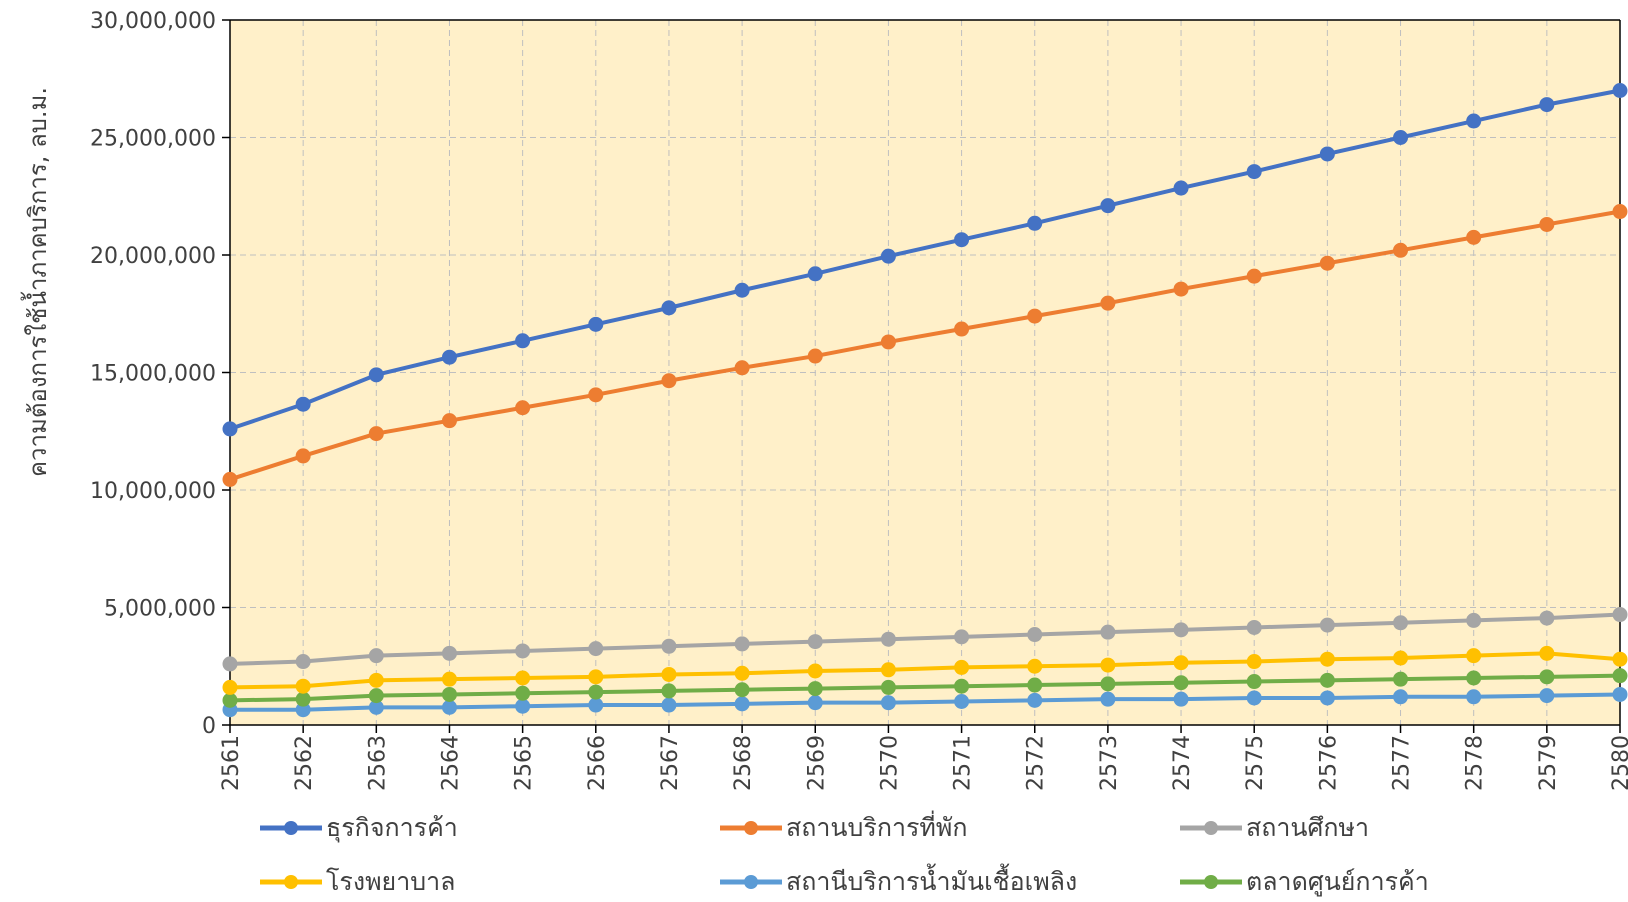  What do you see at coordinates (1618, 763) in the screenshot?
I see `x-tick-label: 2580` at bounding box center [1618, 763].